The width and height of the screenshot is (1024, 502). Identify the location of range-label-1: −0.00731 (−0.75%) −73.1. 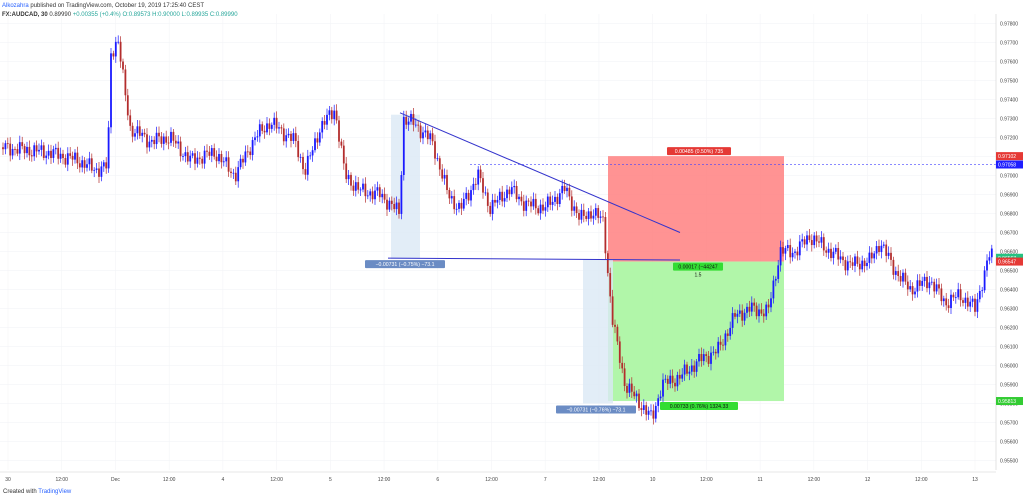
(405, 265).